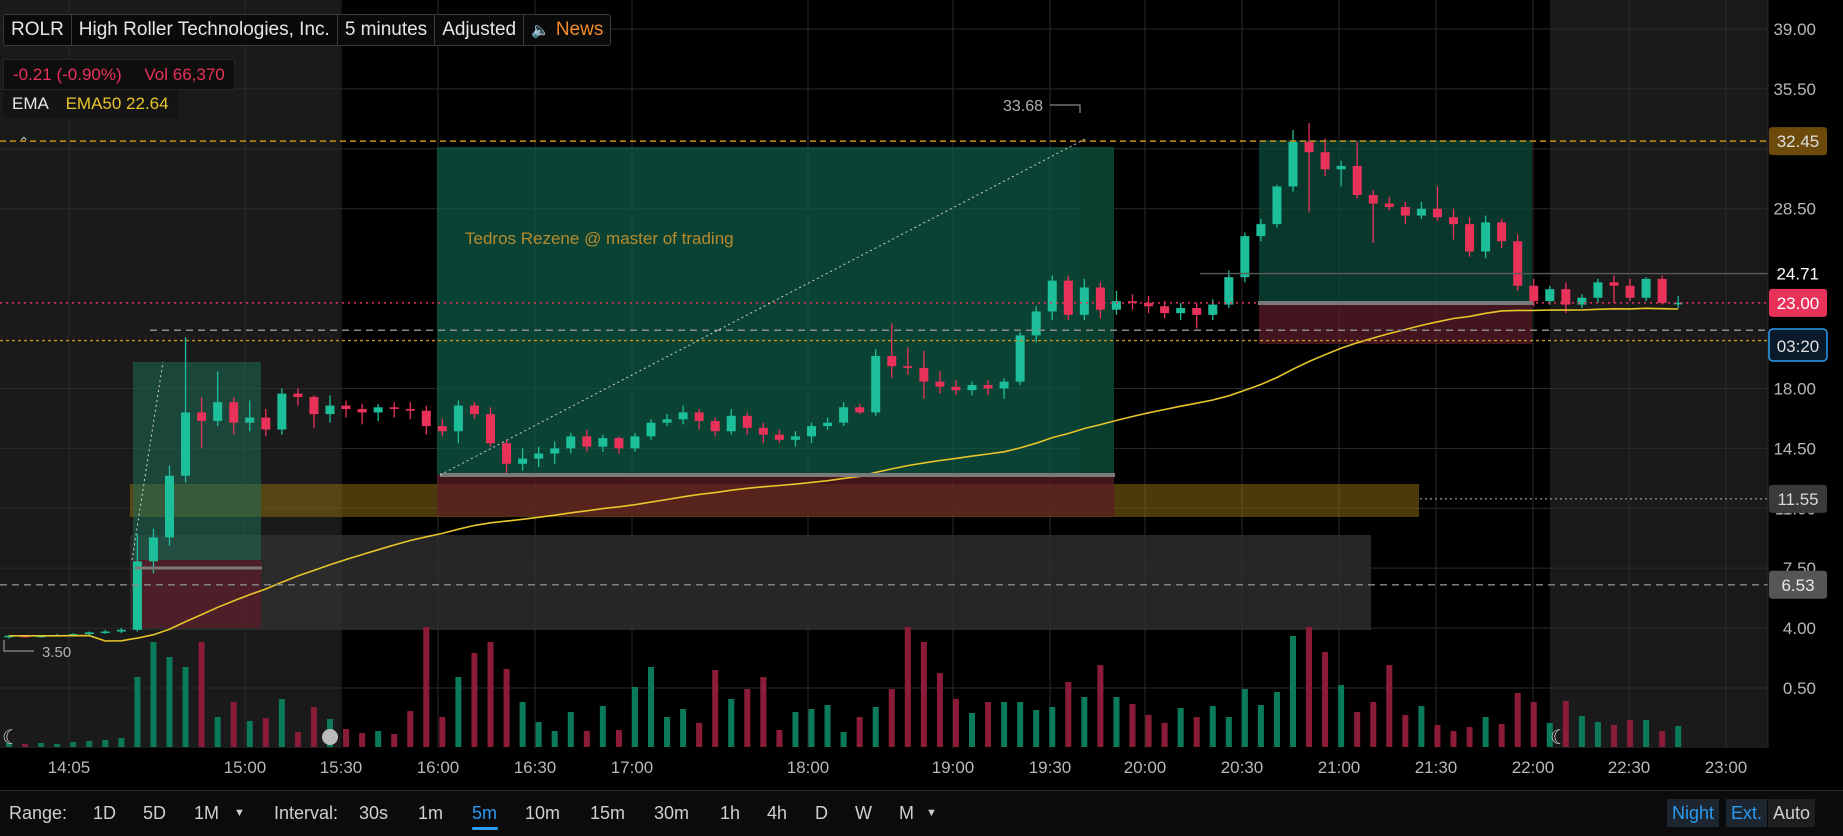  What do you see at coordinates (1805, 374) in the screenshot?
I see `price-axis-bg` at bounding box center [1805, 374].